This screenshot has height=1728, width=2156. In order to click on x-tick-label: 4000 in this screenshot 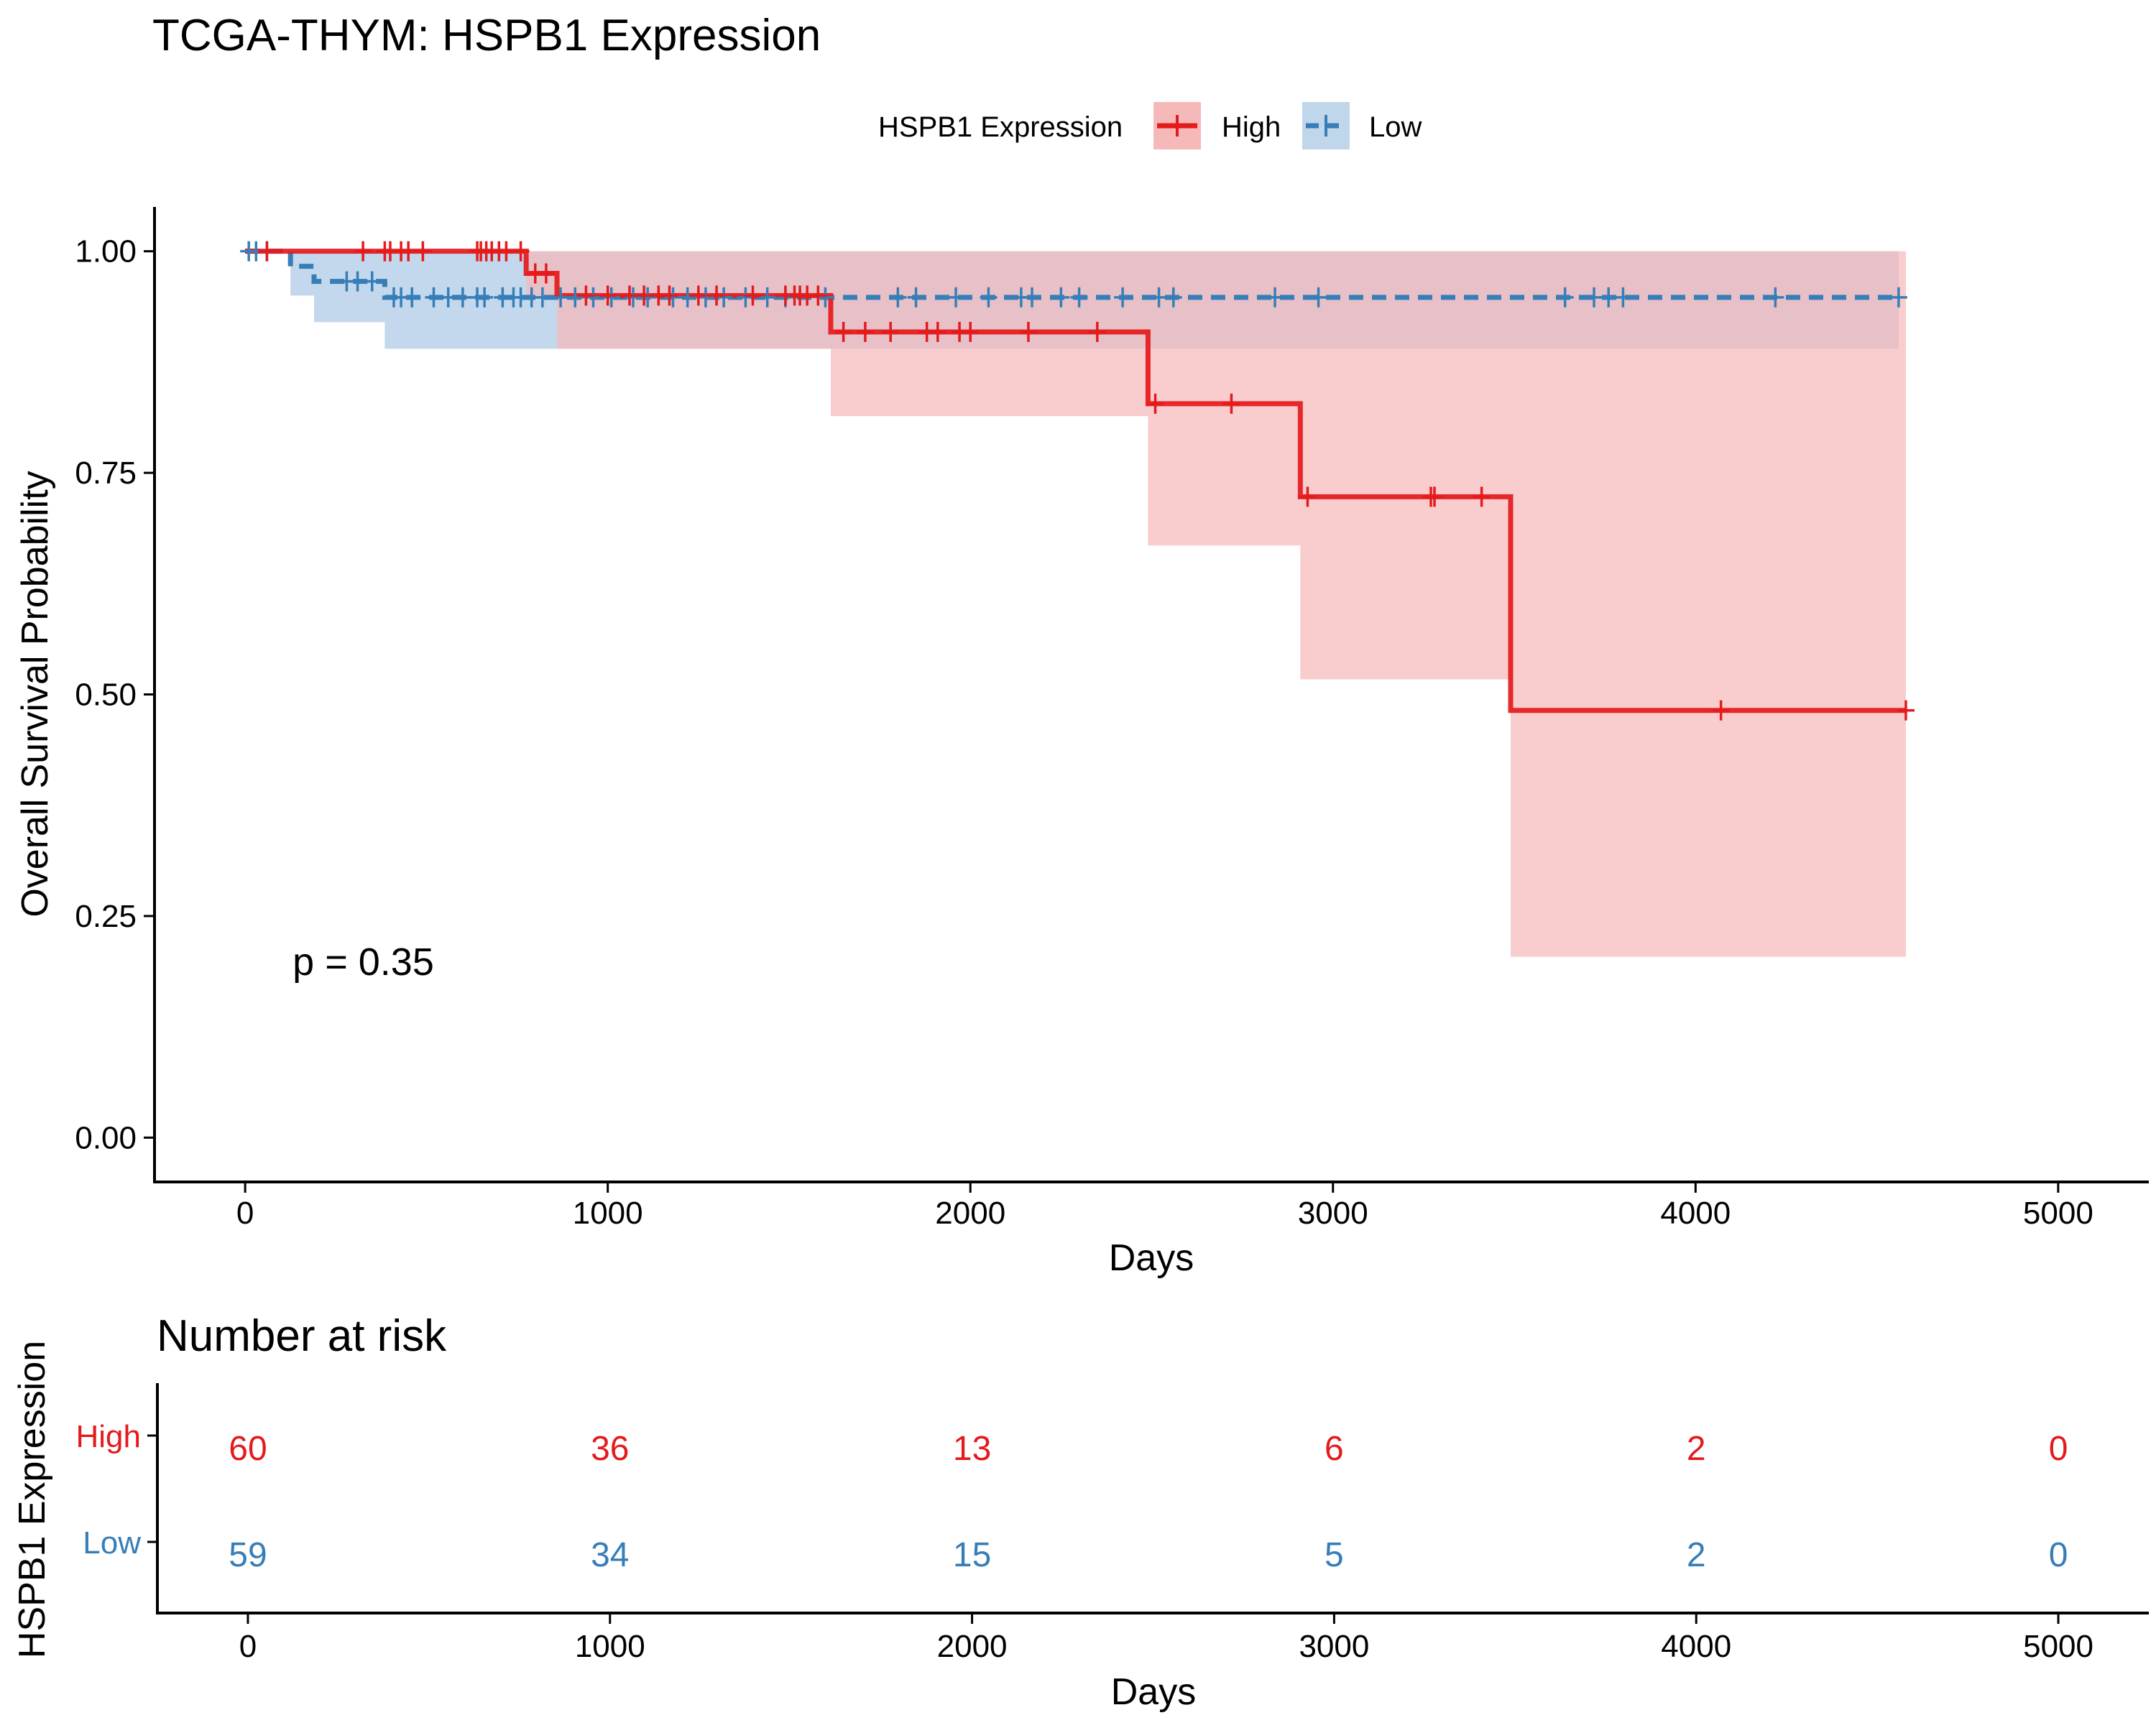, I will do `click(1695, 1213)`.